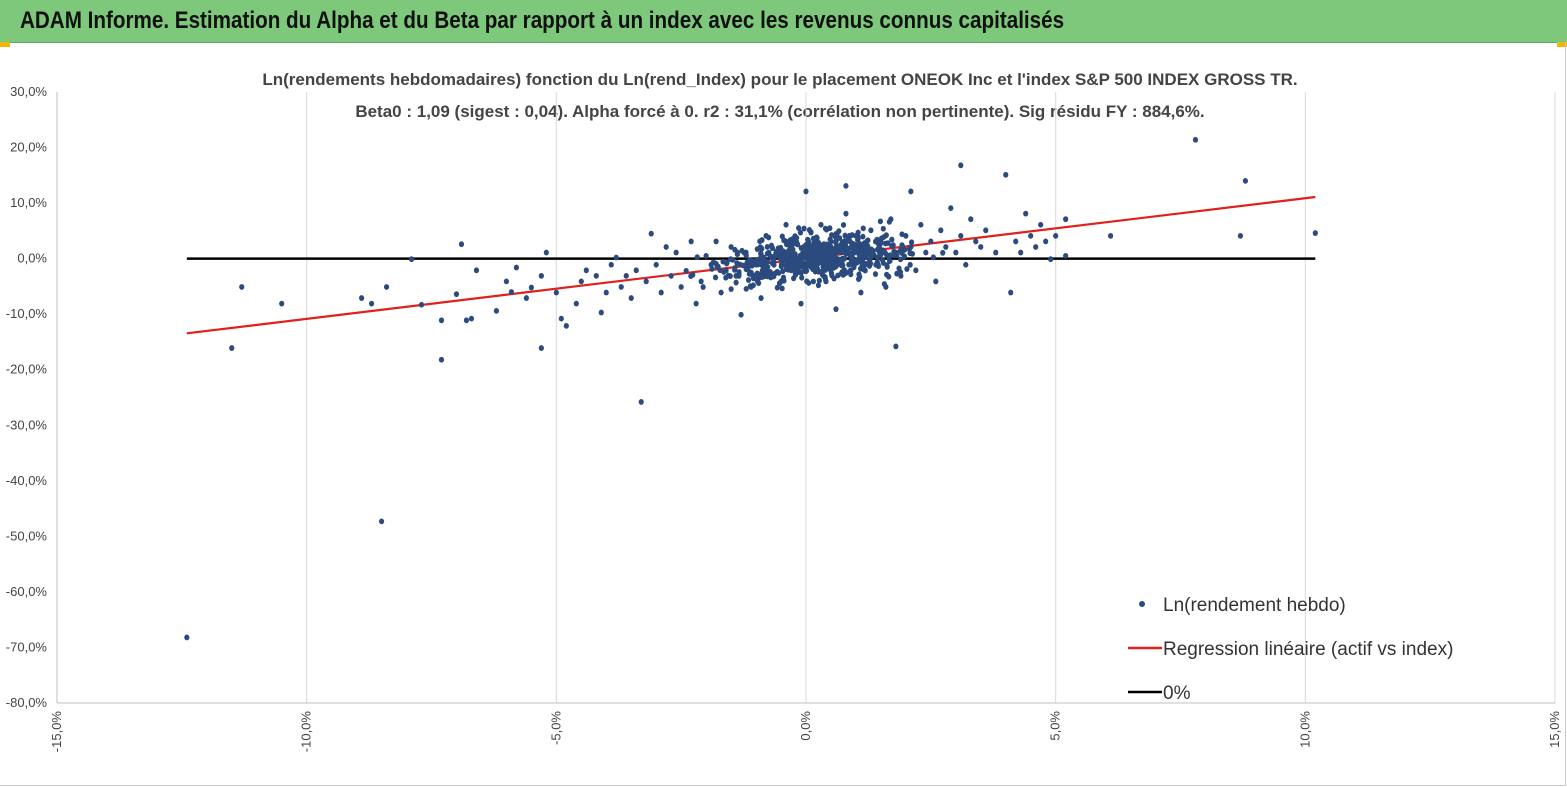  I want to click on y-tick-label: -10,0%, so click(27, 313).